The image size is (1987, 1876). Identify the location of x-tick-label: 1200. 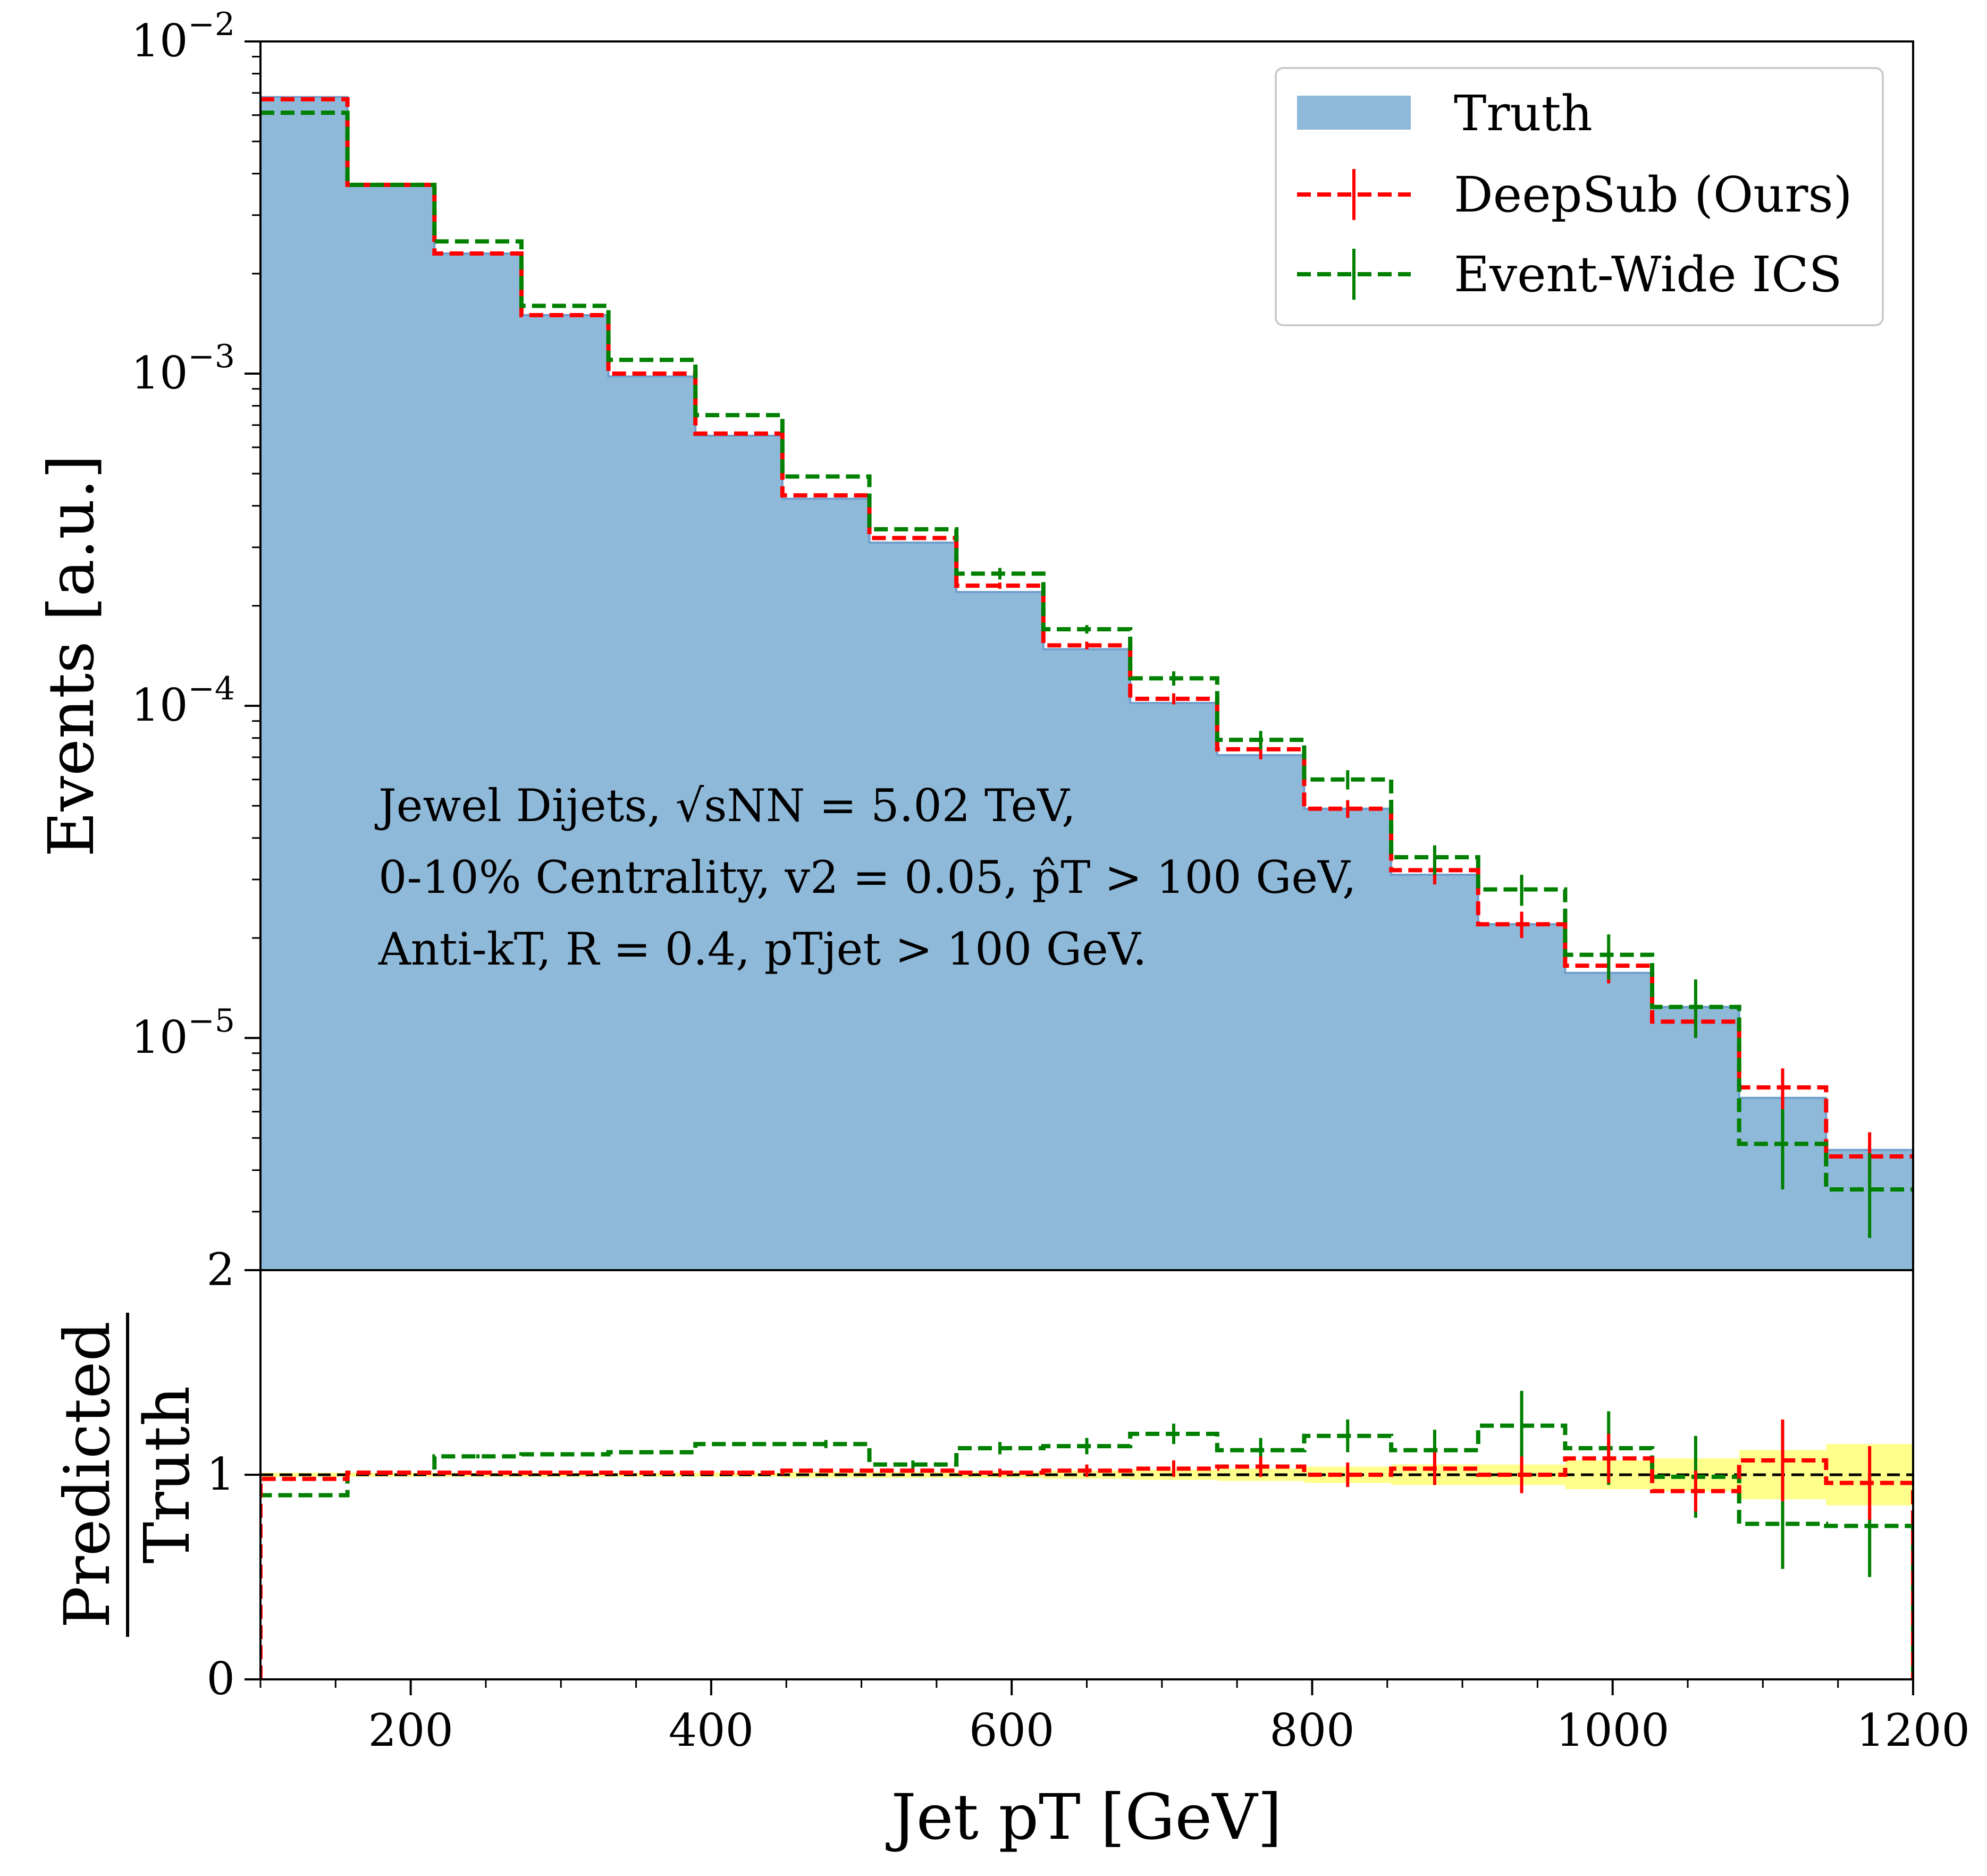
(1913, 1730).